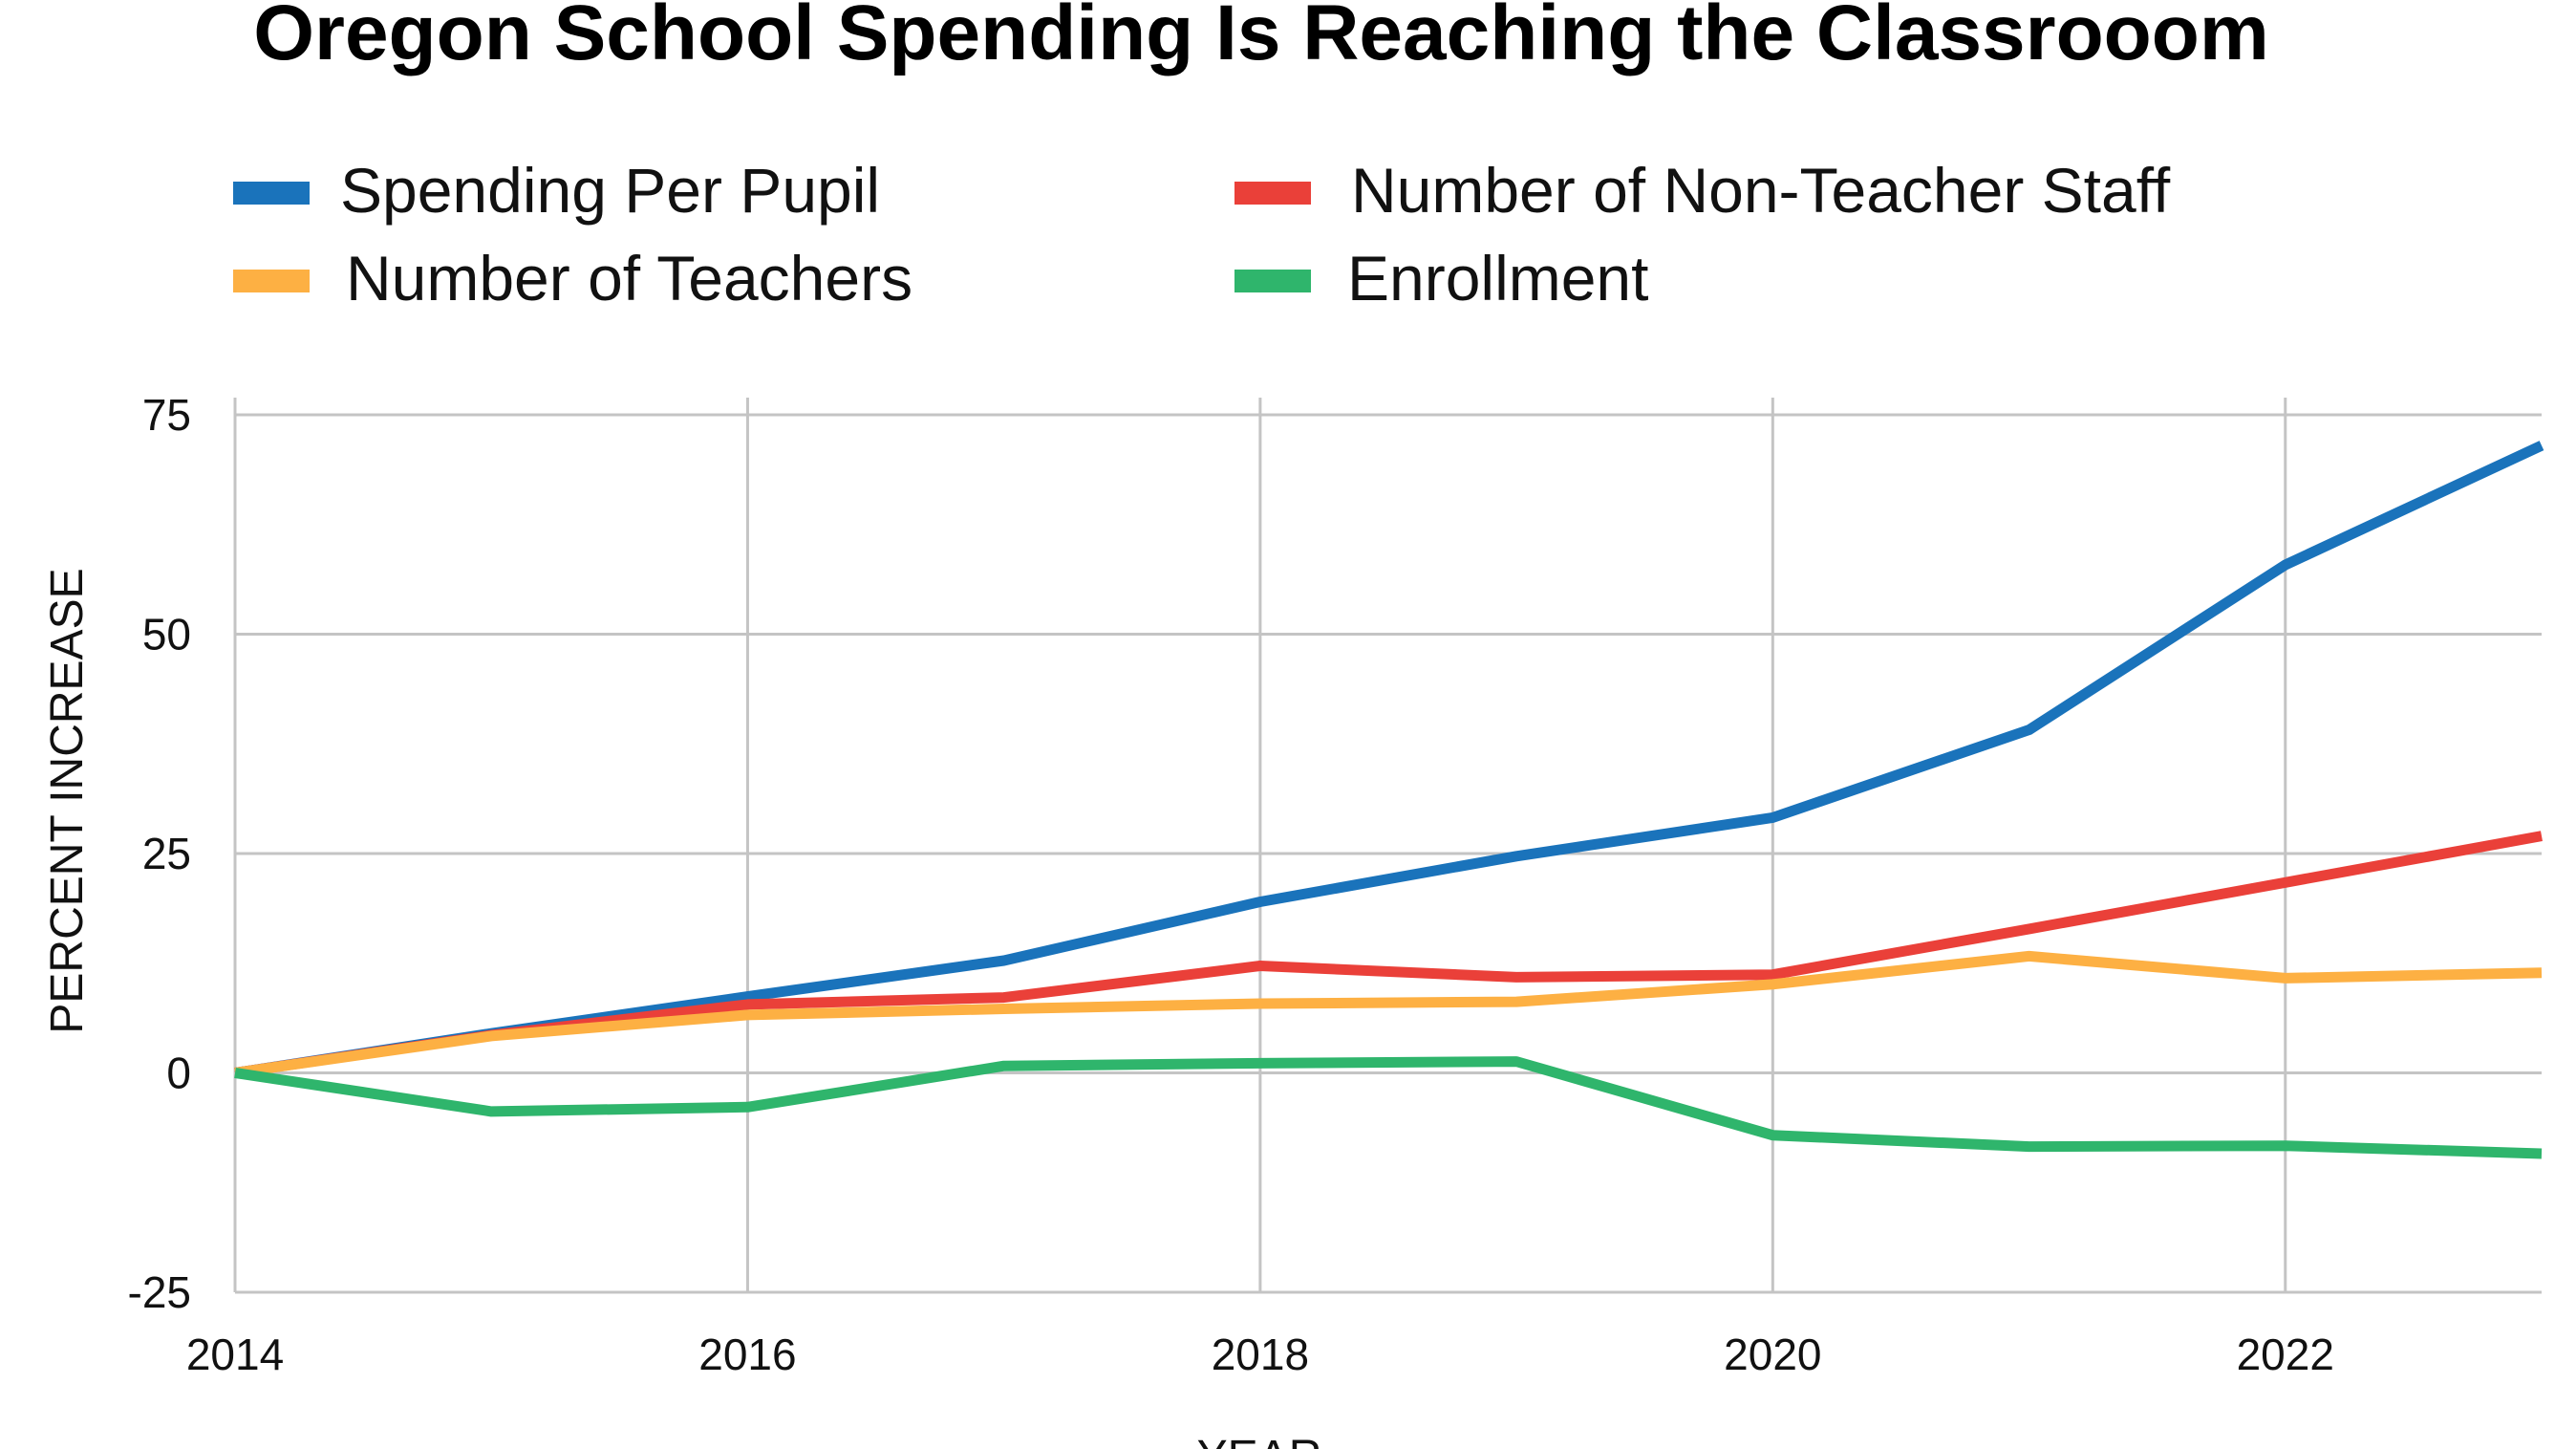 The height and width of the screenshot is (1449, 2576). Describe the element at coordinates (67, 800) in the screenshot. I see `y-axis-title: PERCENT INCREASE` at that location.